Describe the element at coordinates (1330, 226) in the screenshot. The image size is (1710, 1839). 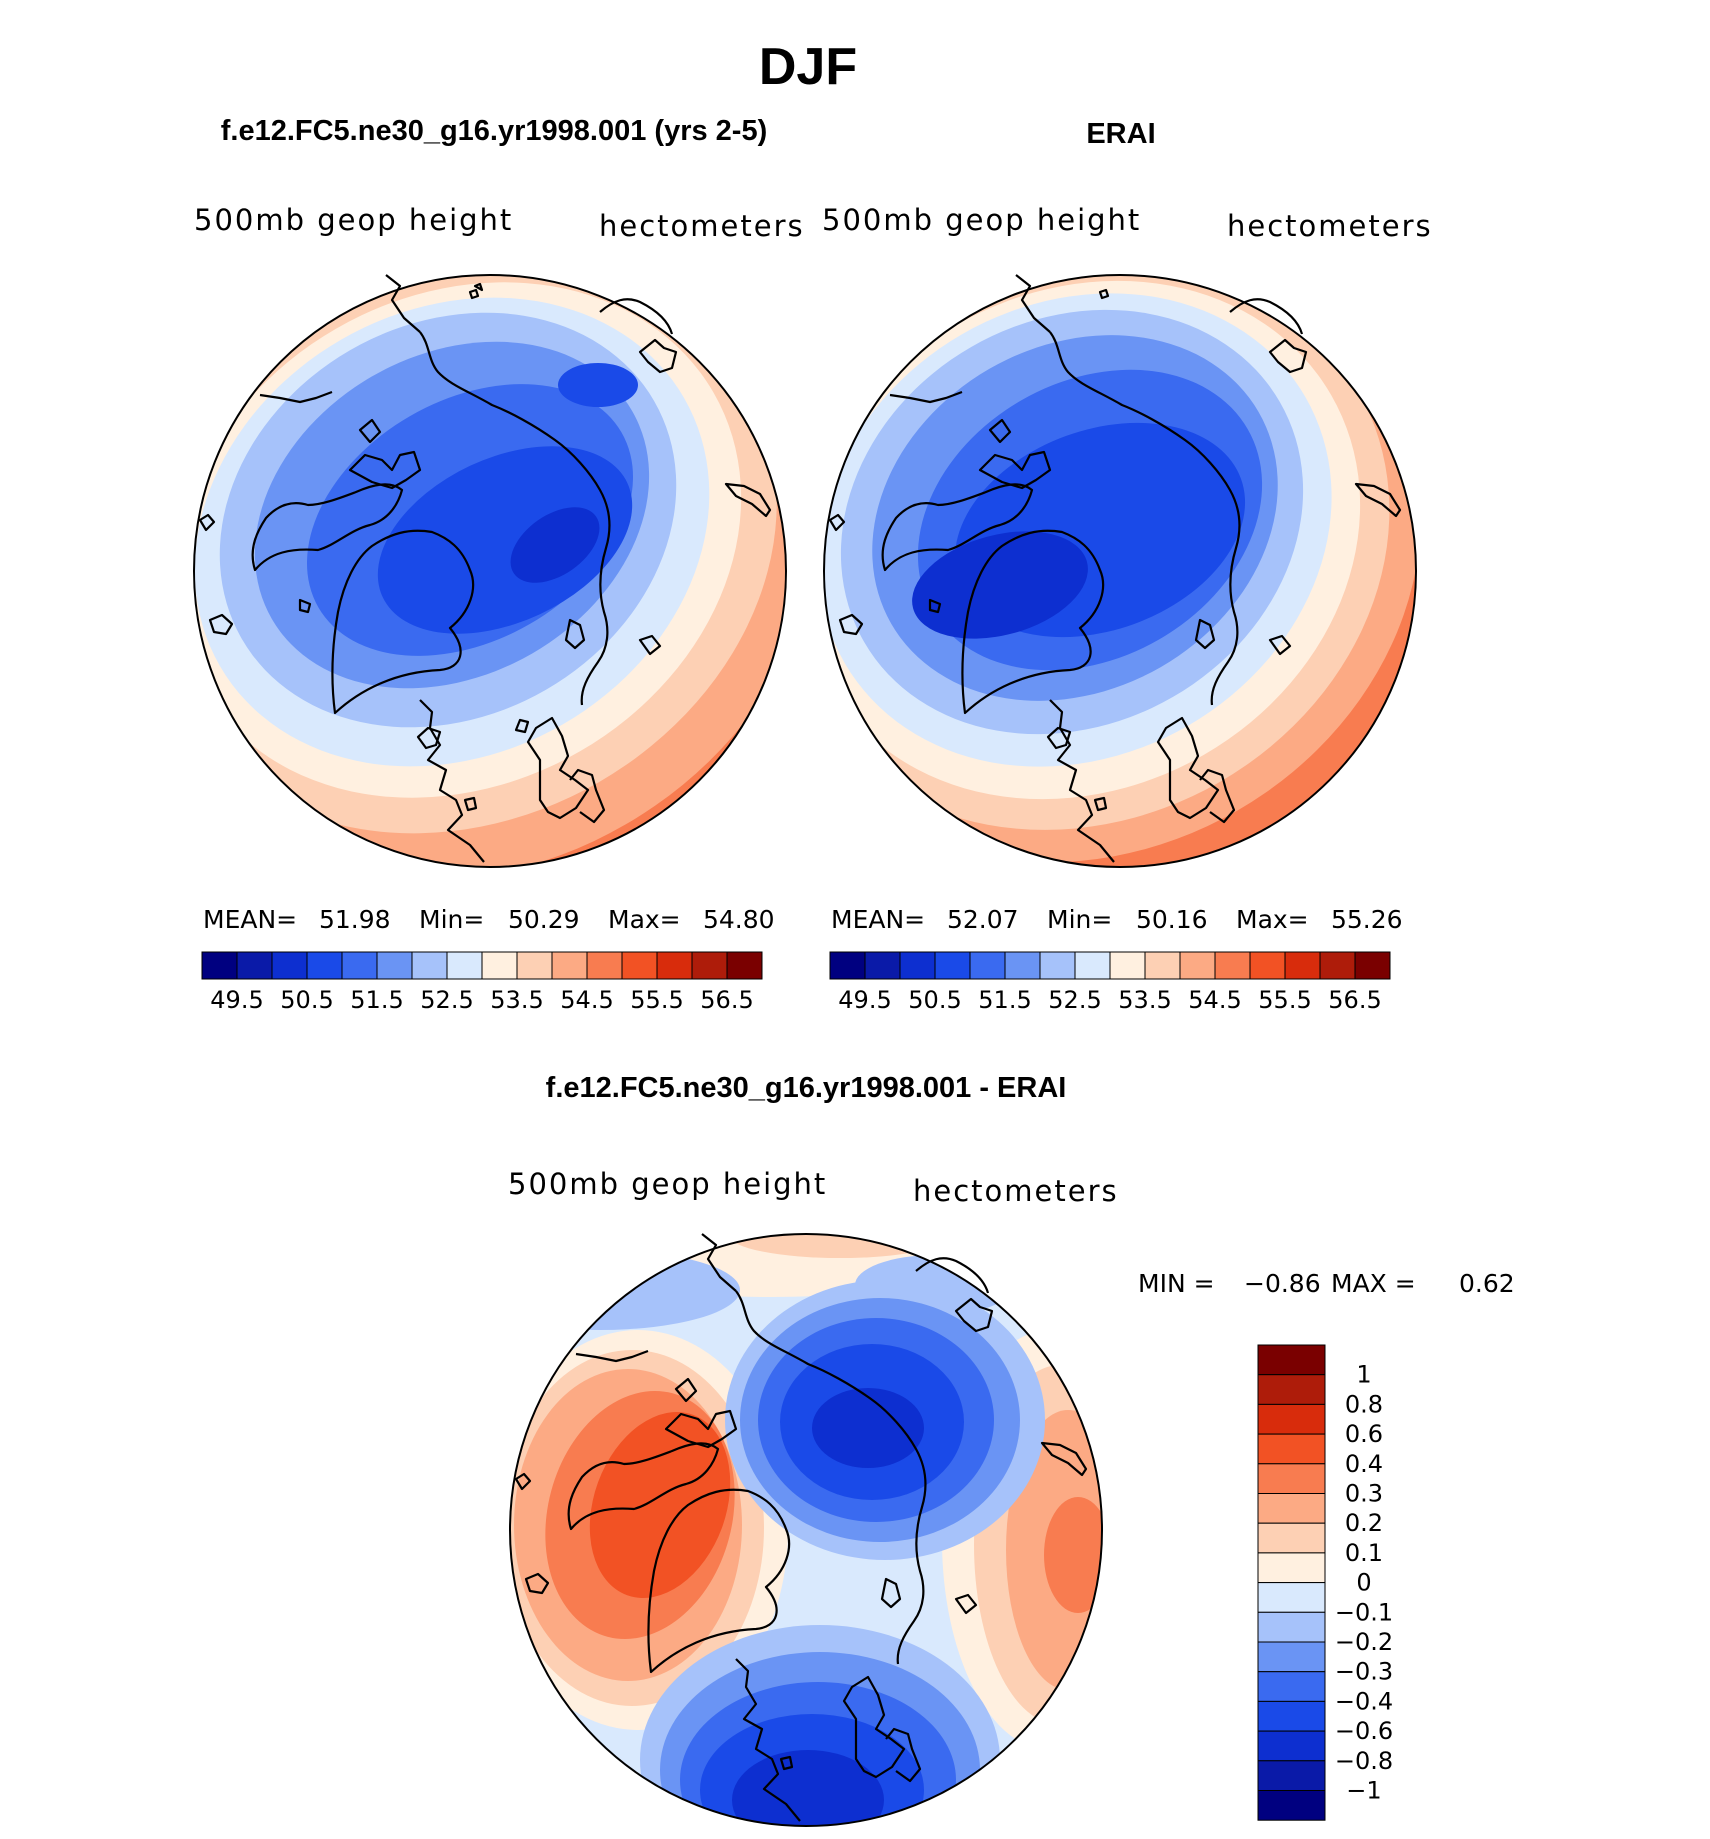
I see `panel-obs-units-label: hectometers` at that location.